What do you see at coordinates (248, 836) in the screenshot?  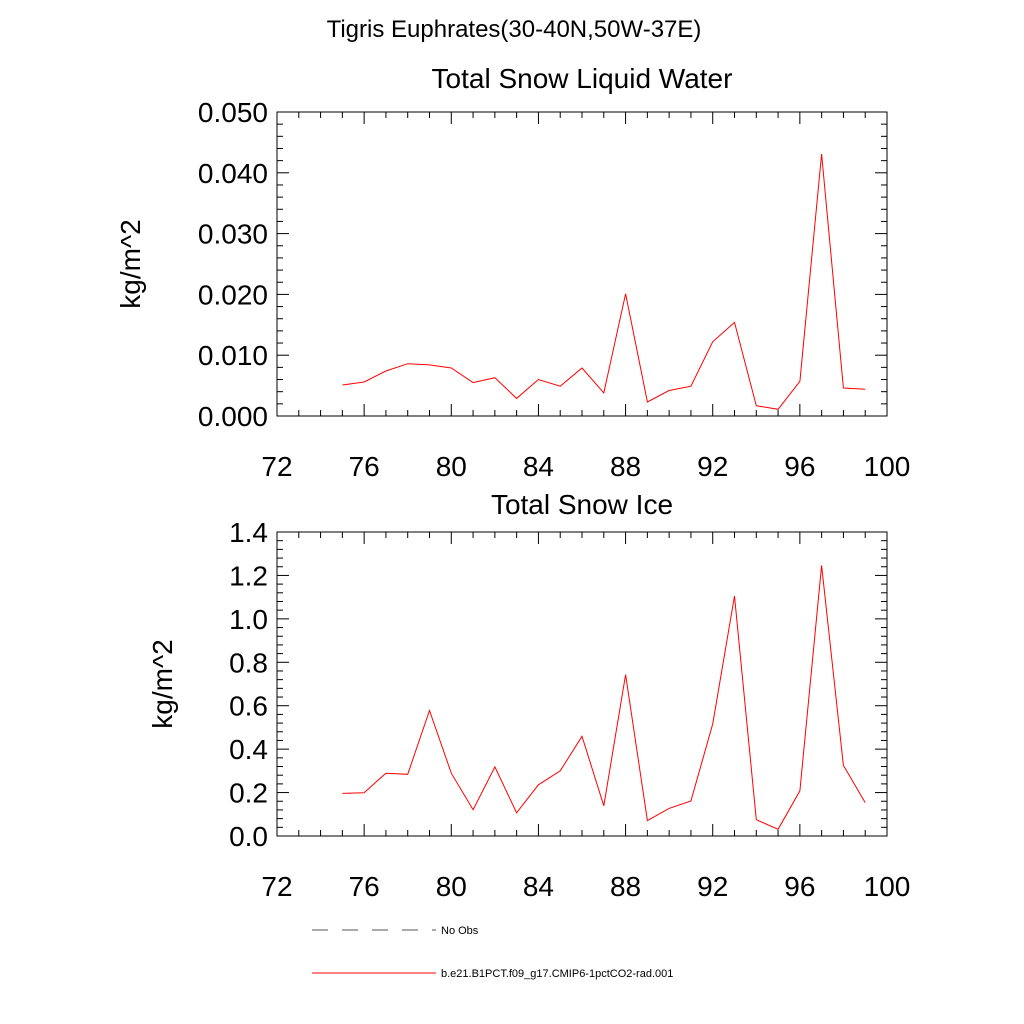 I see `y-tick-label: 0.0` at bounding box center [248, 836].